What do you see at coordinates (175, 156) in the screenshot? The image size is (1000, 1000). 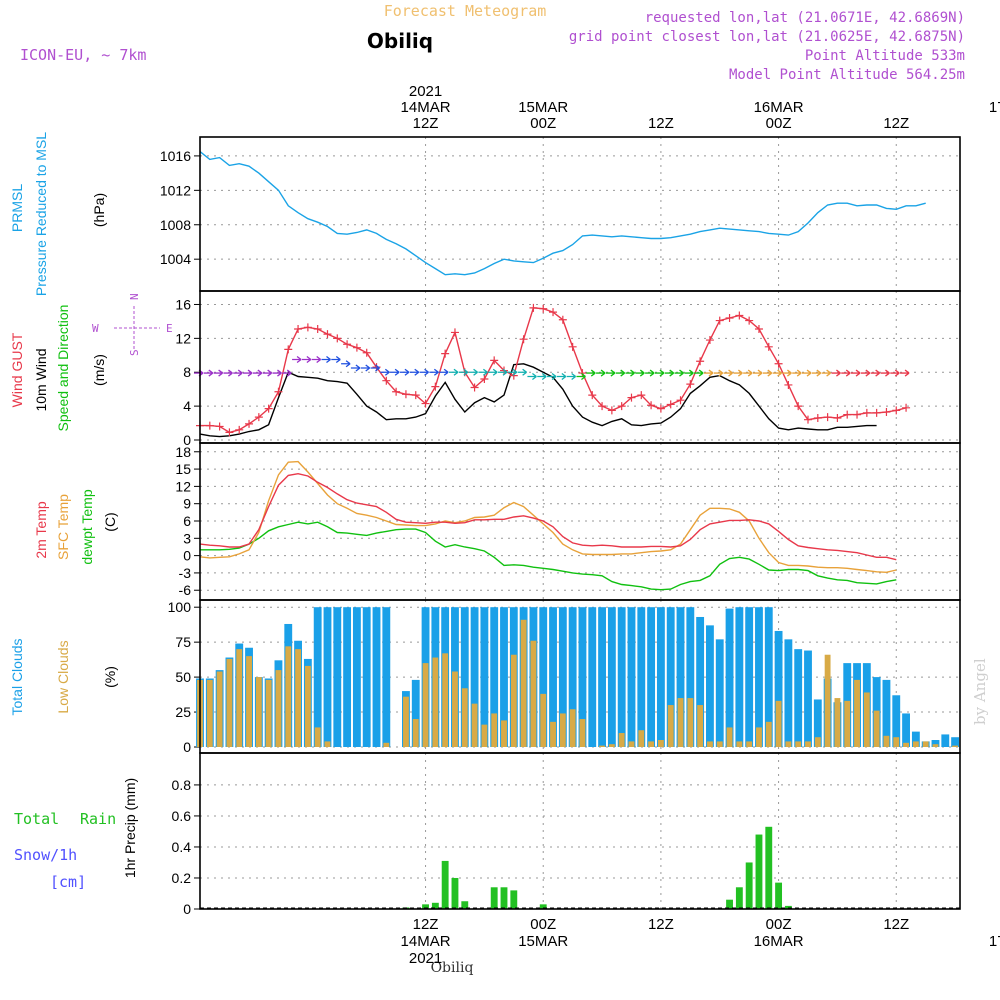 I see `y-tick-label: 1016` at bounding box center [175, 156].